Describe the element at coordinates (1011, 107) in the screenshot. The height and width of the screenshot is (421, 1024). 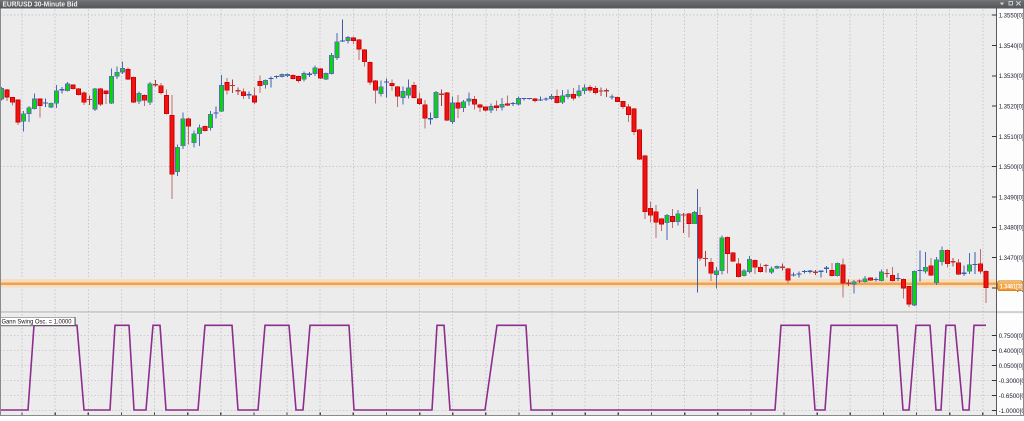
I see `svg-text: 1.3520[0]` at that location.